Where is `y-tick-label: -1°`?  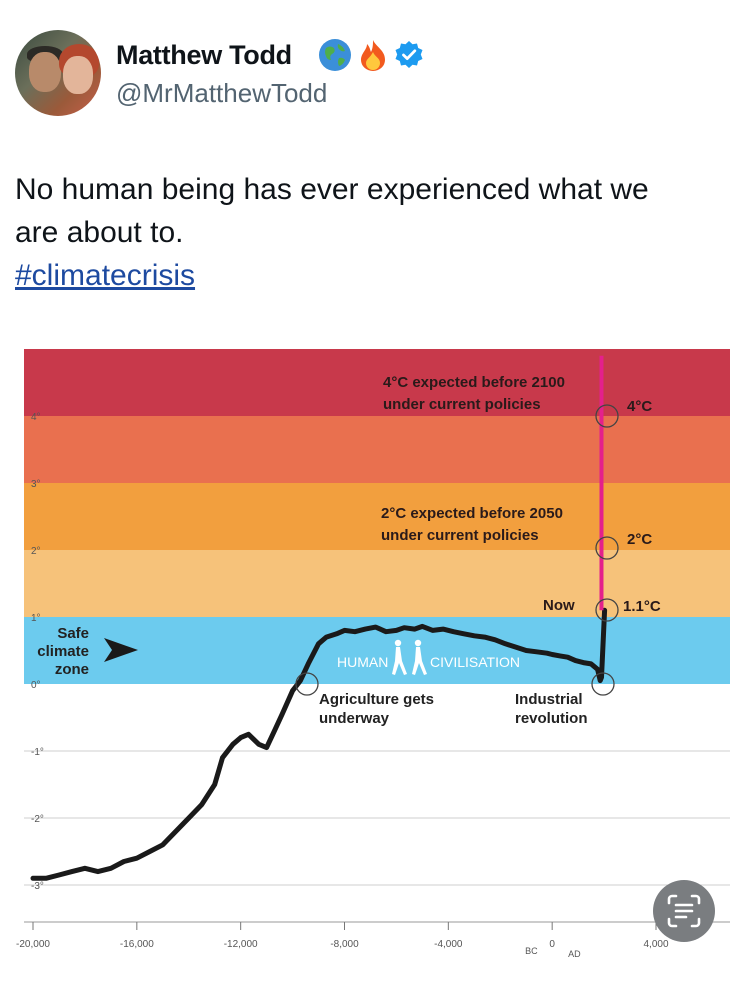
y-tick-label: -1° is located at coordinates (37, 752).